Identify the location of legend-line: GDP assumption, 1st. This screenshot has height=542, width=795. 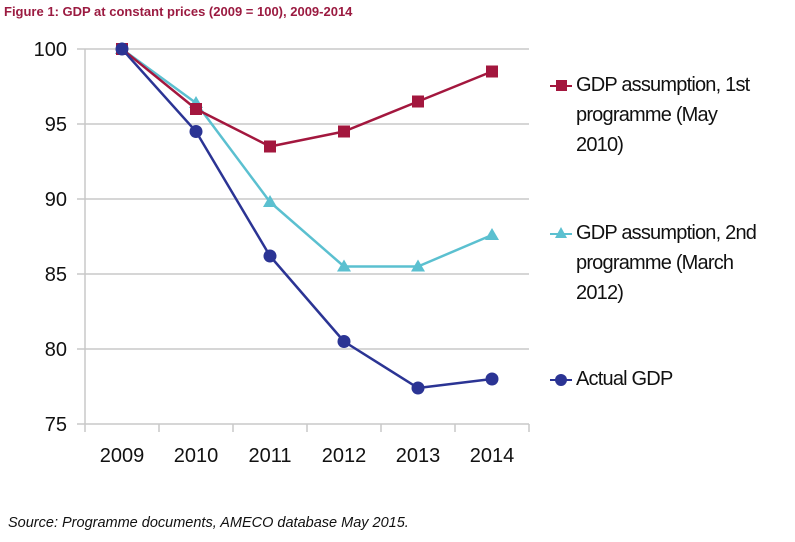
(663, 85).